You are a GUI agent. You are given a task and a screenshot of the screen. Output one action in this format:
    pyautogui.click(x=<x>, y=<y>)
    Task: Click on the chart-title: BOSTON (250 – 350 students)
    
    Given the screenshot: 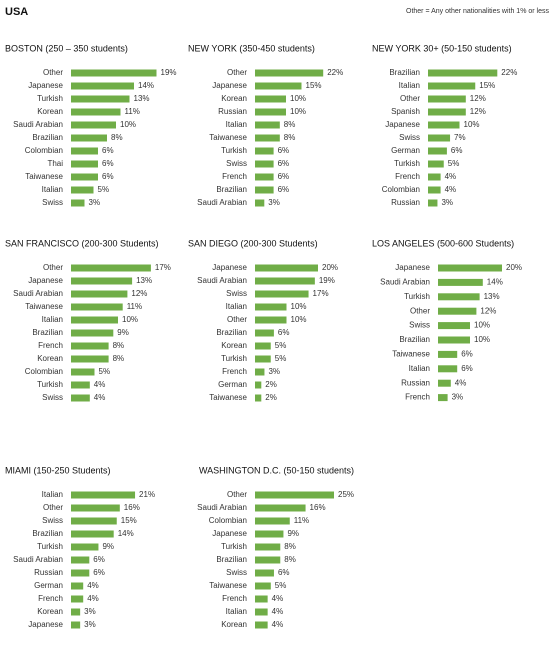 What is the action you would take?
    pyautogui.click(x=66, y=48)
    